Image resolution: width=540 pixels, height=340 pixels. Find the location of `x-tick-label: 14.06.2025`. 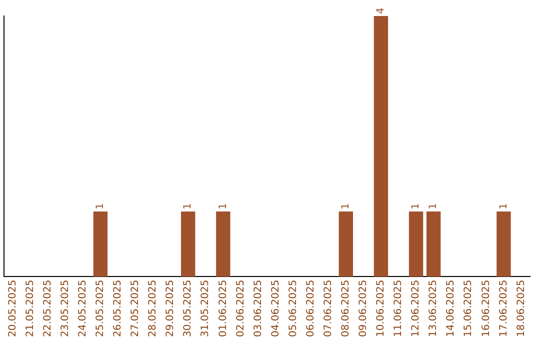

x-tick-label: 14.06.2025 is located at coordinates (451, 309).